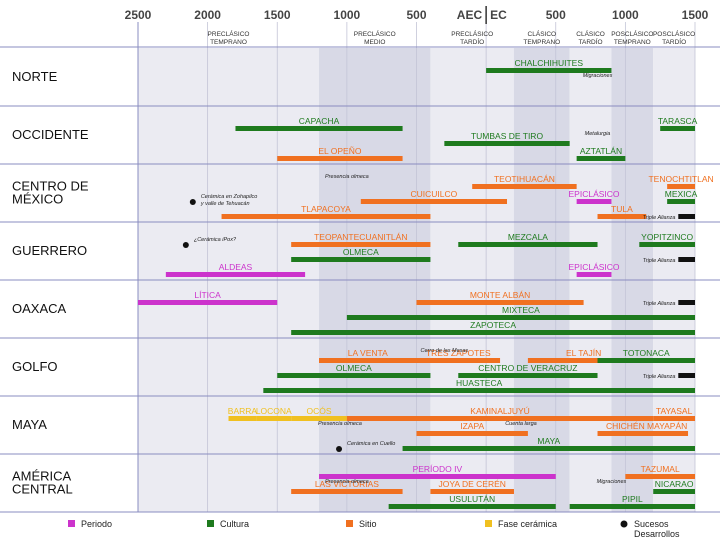 The height and width of the screenshot is (540, 720). What do you see at coordinates (50, 193) in the screenshot?
I see `region-label: CENTRO DE MÉXICO` at bounding box center [50, 193].